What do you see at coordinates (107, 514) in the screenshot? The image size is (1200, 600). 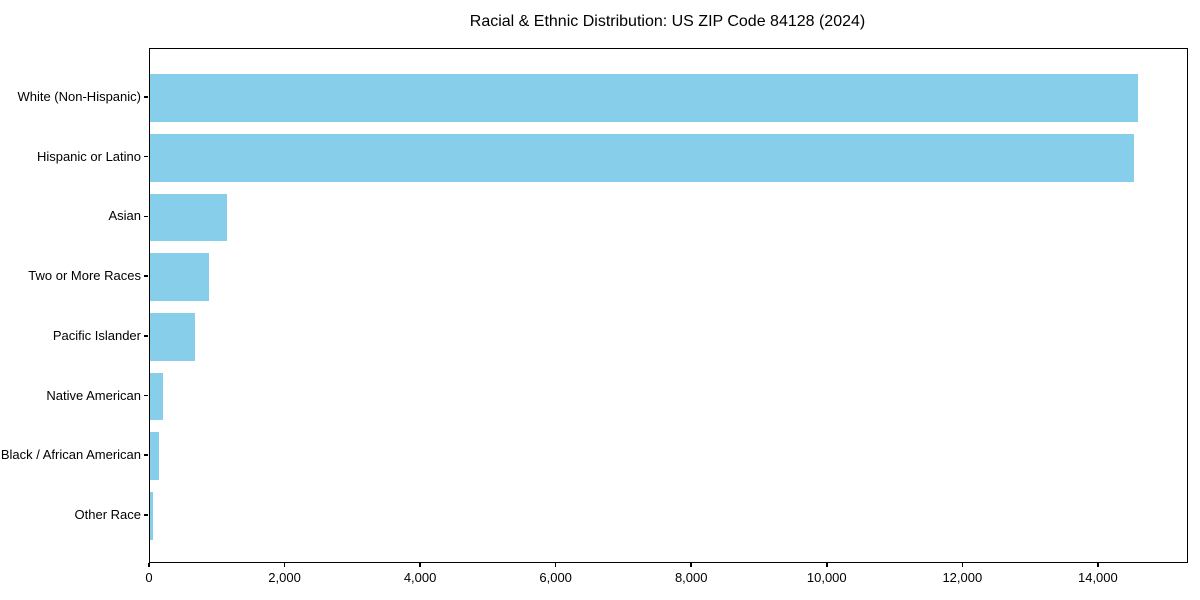 I see `ytick-label-other-race: Other Race` at bounding box center [107, 514].